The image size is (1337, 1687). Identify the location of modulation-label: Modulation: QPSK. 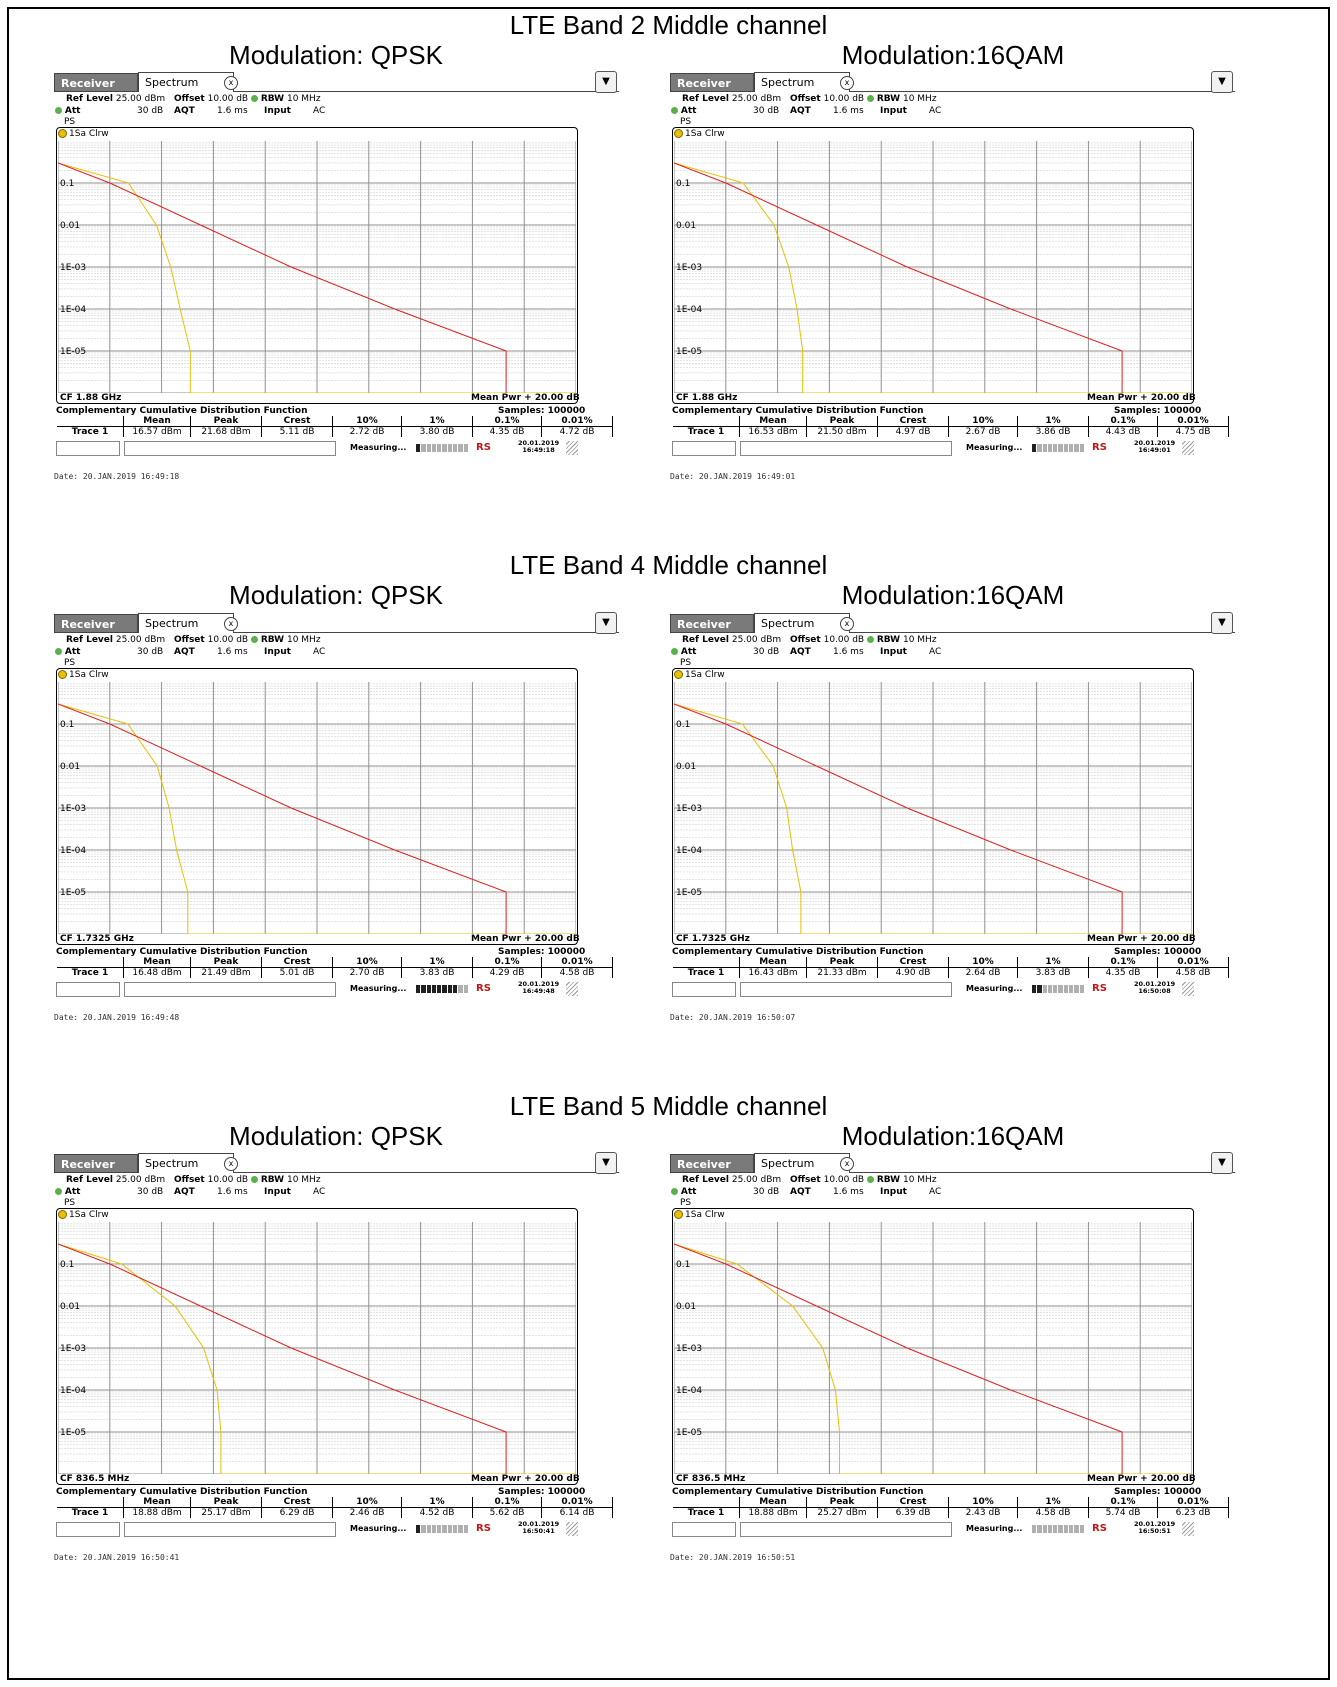
(336, 1136).